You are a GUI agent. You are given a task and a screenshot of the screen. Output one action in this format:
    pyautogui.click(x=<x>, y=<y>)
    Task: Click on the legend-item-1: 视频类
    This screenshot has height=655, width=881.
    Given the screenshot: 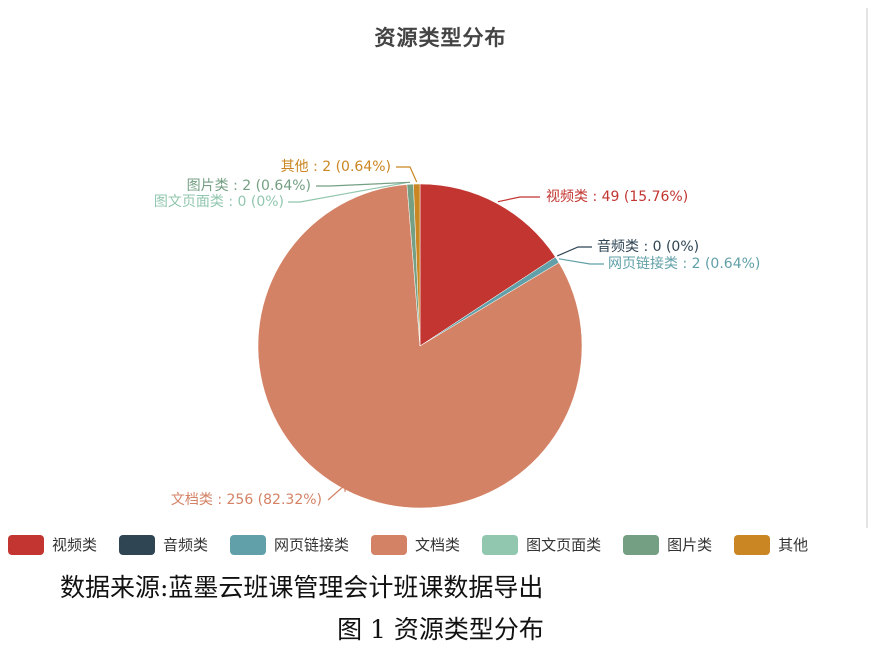 What is the action you would take?
    pyautogui.click(x=52, y=544)
    